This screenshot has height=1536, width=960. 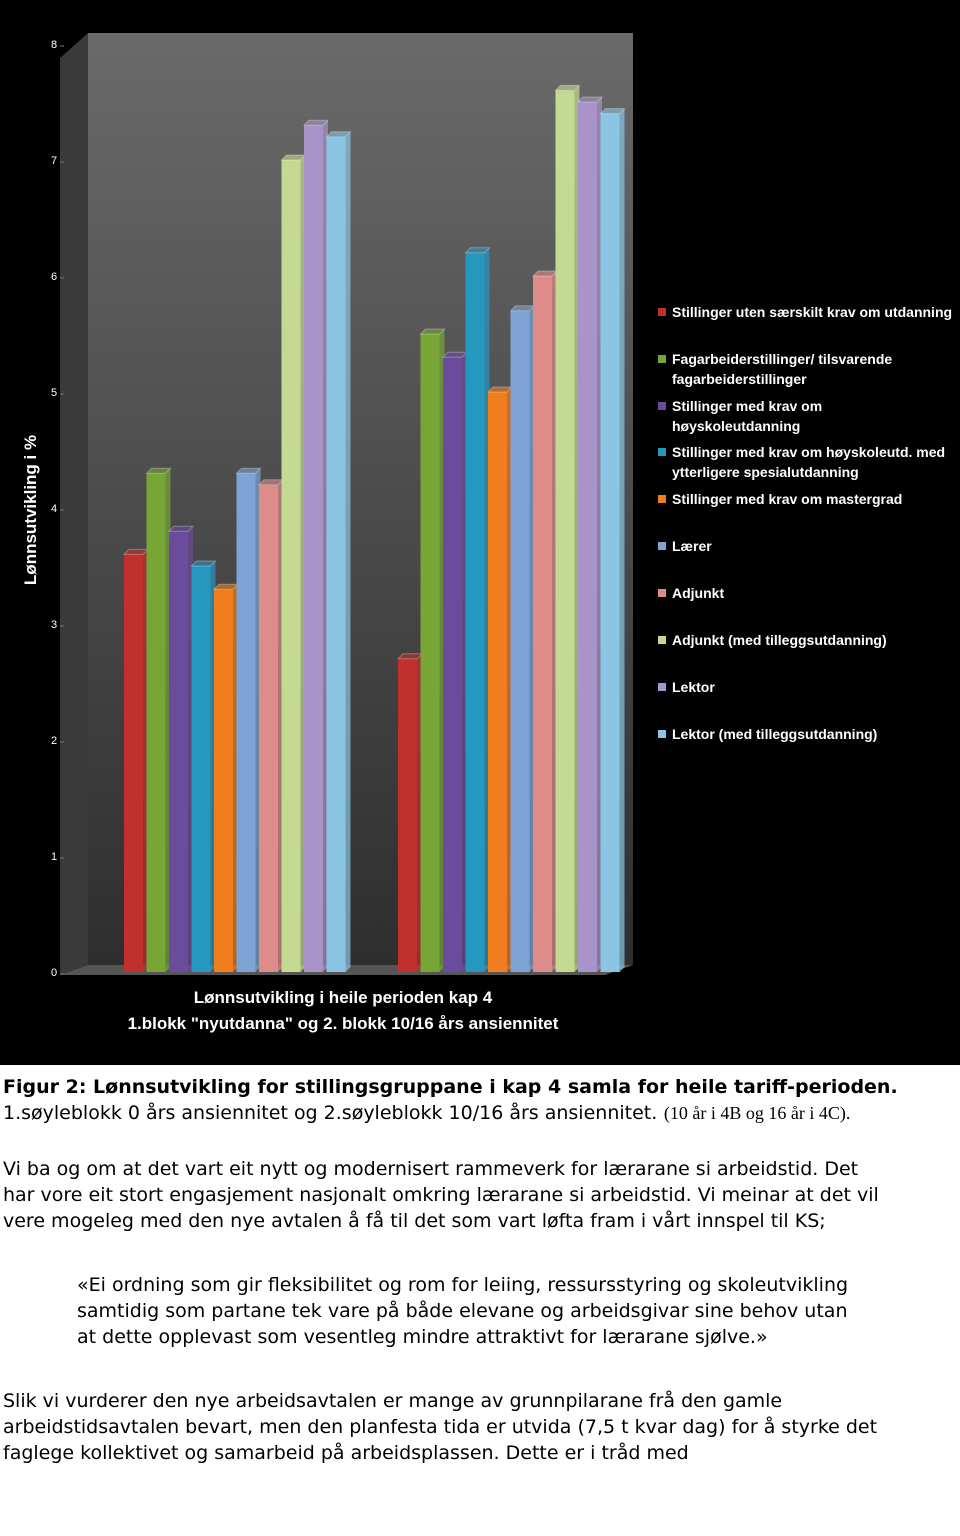 What do you see at coordinates (757, 1113) in the screenshot?
I see `caption-note: (10 år i 4B og 16 år i 4C).` at bounding box center [757, 1113].